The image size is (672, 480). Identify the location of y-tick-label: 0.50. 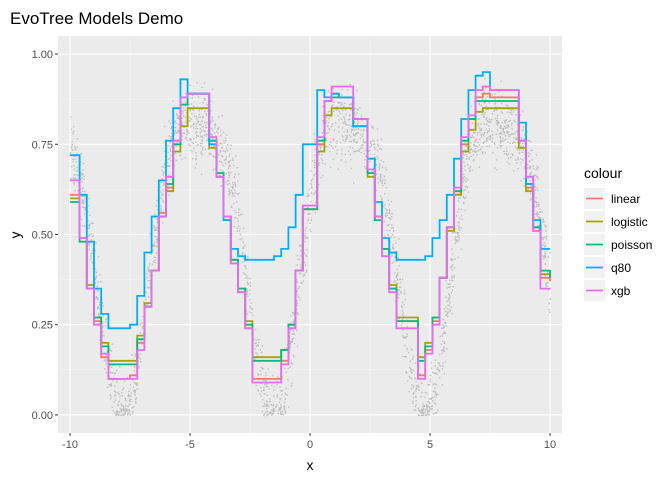
(42, 236).